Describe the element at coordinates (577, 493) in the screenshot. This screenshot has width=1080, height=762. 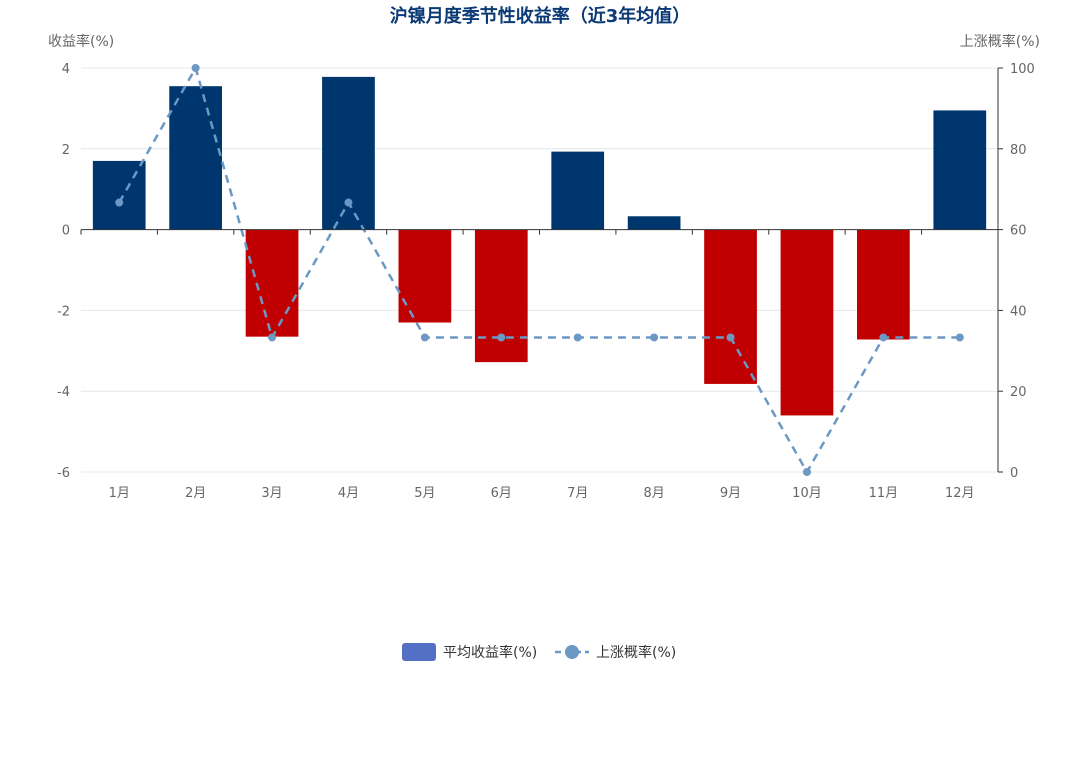
I see `x-axis-tick-label: 7月` at that location.